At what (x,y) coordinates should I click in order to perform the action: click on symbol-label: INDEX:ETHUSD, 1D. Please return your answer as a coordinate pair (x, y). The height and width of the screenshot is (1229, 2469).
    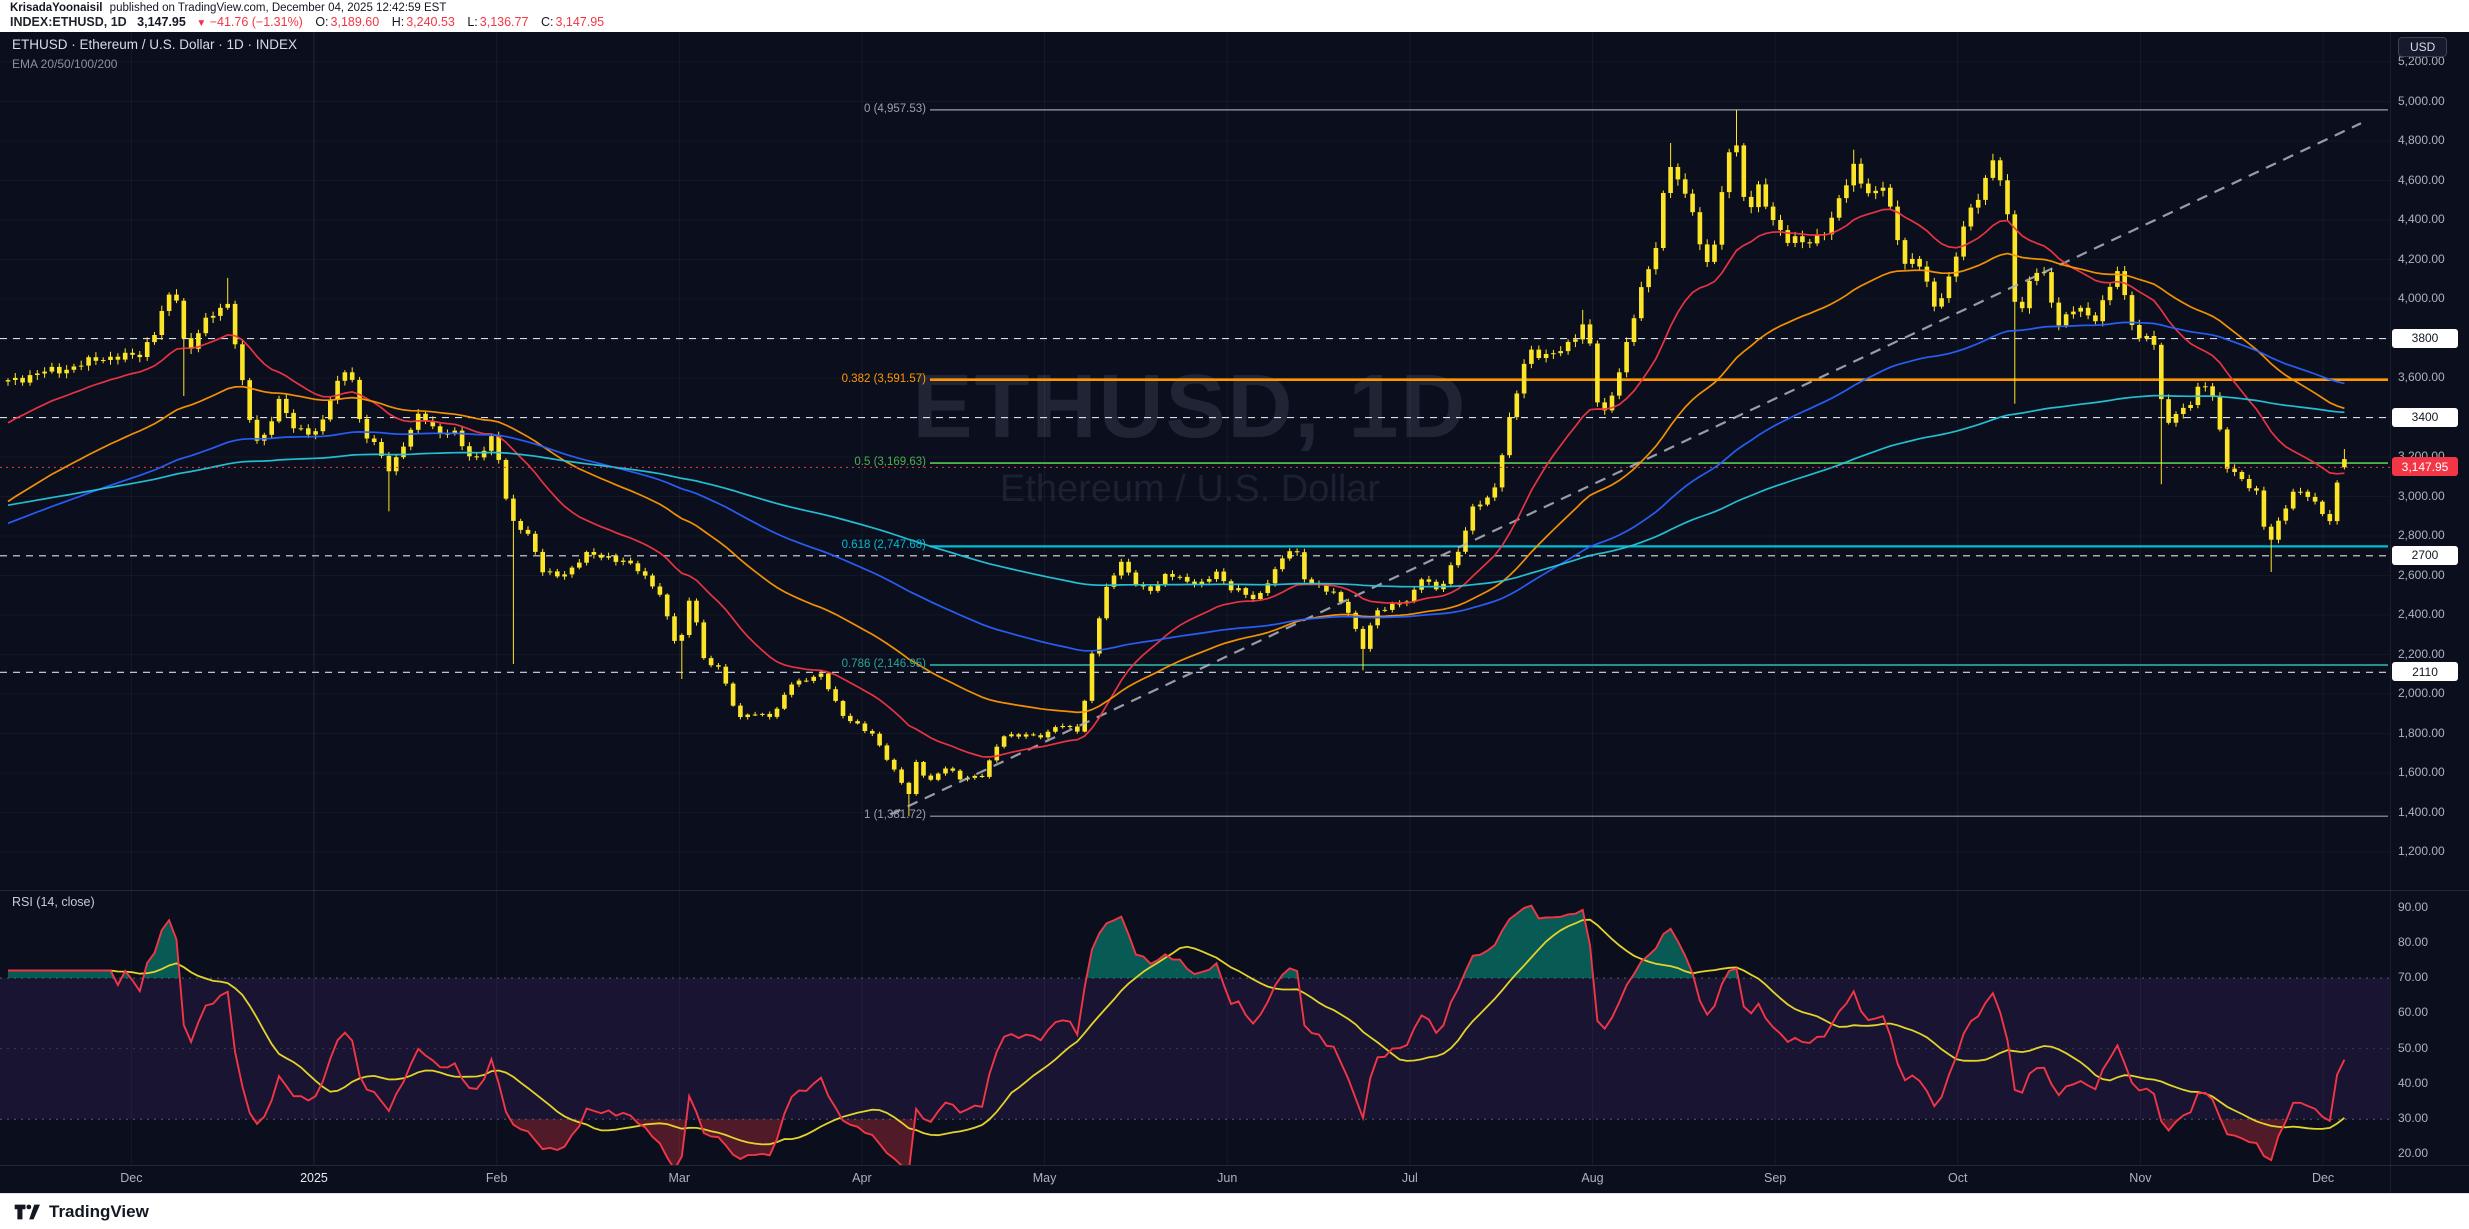
    Looking at the image, I should click on (68, 22).